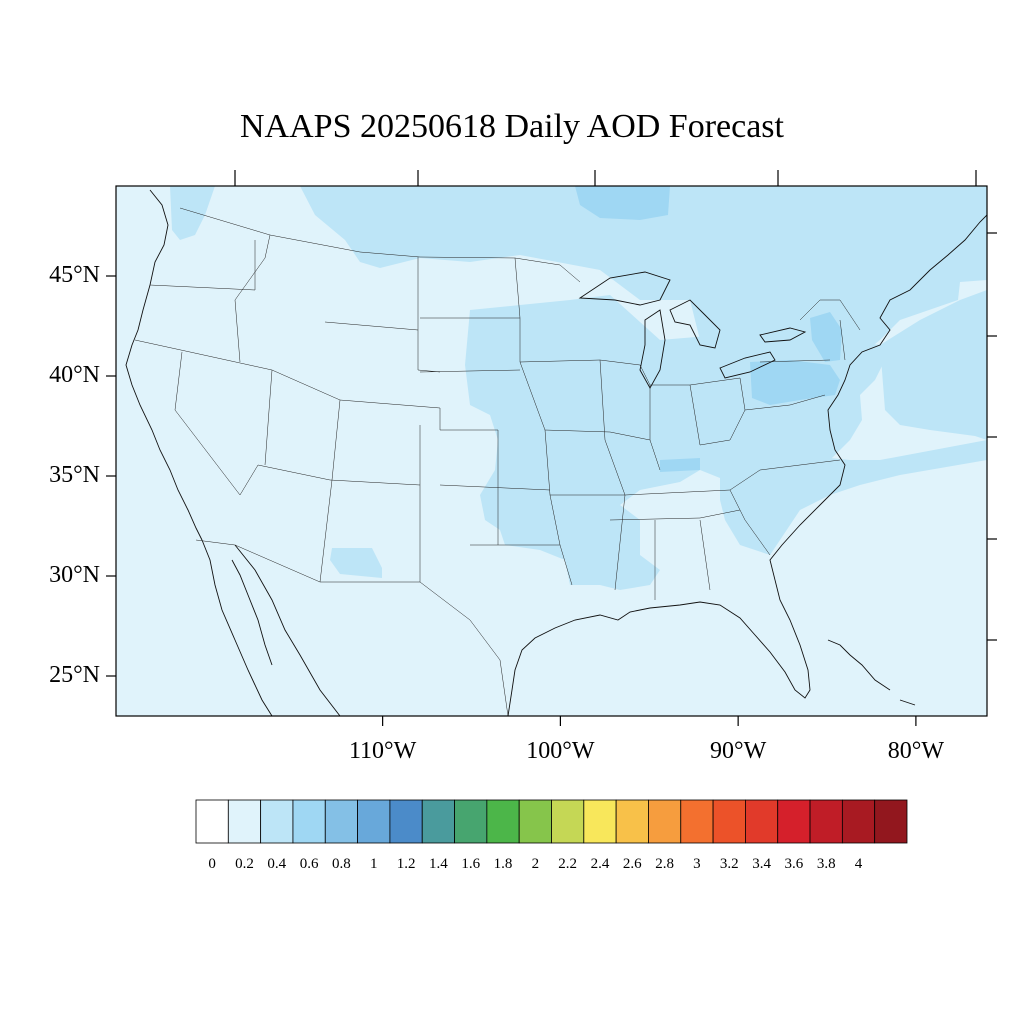 The image size is (1024, 1024). I want to click on colorbar-label: 0.8, so click(341, 864).